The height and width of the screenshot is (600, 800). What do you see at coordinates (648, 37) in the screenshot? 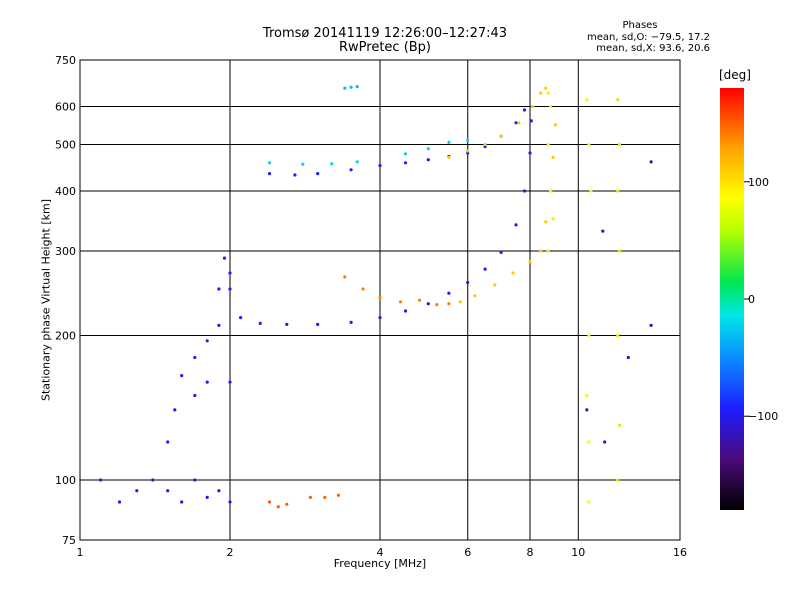
I see `phase-line-o: mean, sd,O: −79.5, 17.2` at bounding box center [648, 37].